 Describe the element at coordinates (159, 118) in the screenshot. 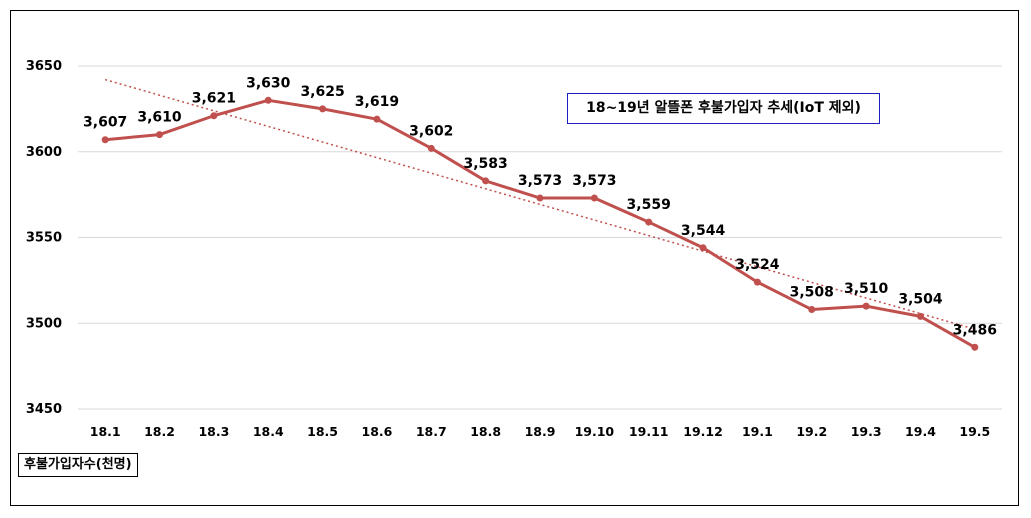

I see `data-label-18.2: 3,610` at that location.